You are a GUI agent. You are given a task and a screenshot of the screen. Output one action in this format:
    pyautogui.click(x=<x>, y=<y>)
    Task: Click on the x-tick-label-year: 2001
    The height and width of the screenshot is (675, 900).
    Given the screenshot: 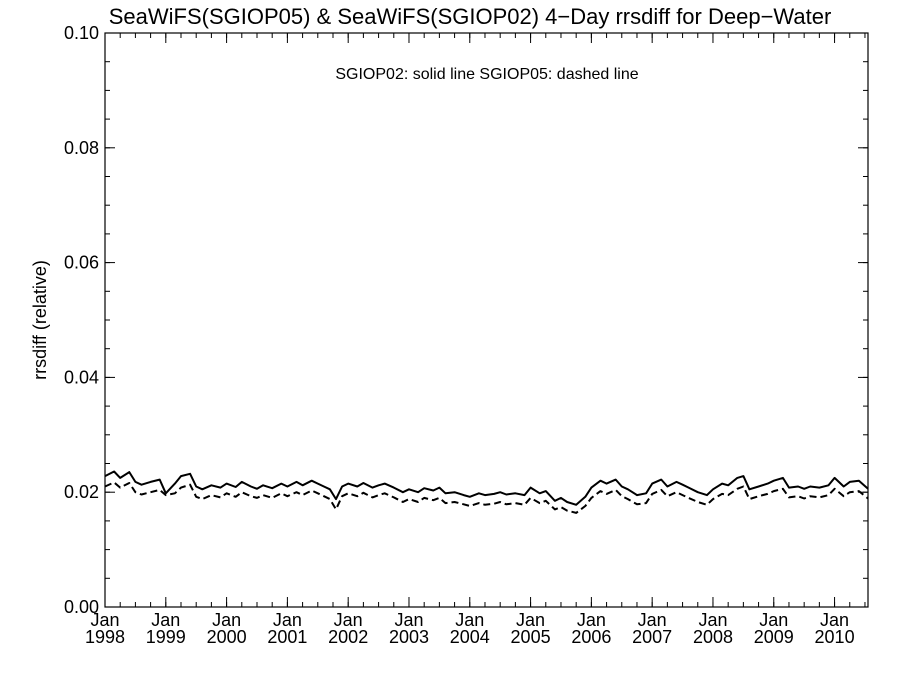 What is the action you would take?
    pyautogui.click(x=287, y=637)
    